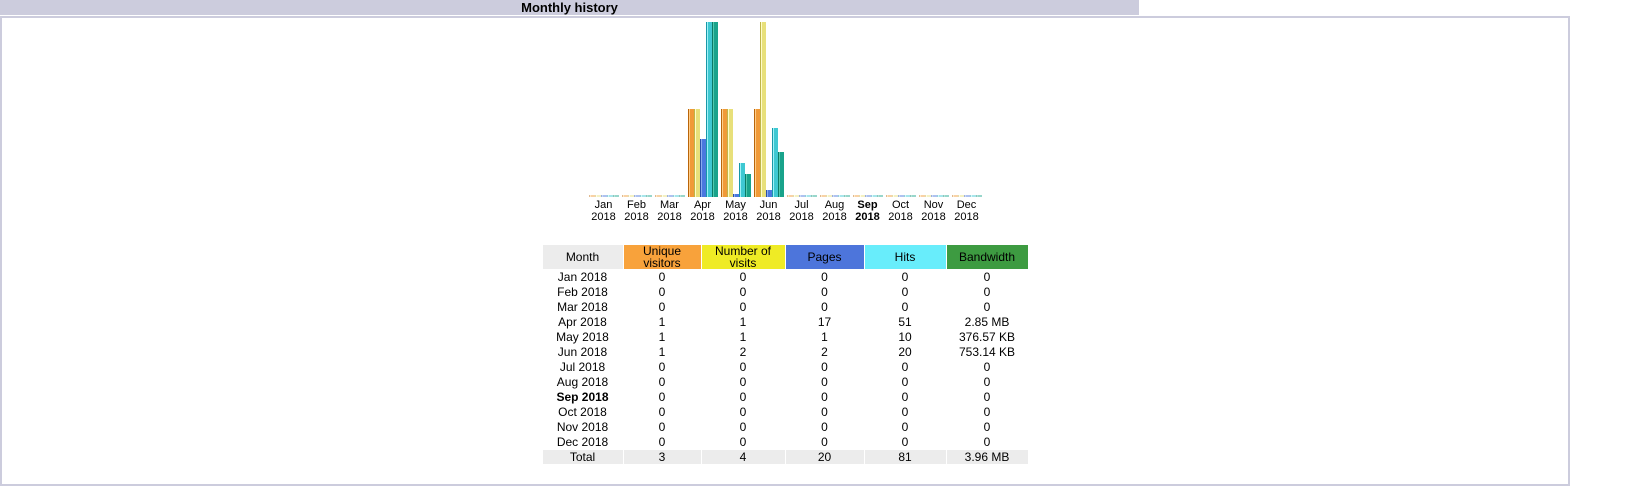  I want to click on cell-number-of-visits-nov-2018: 0, so click(743, 427).